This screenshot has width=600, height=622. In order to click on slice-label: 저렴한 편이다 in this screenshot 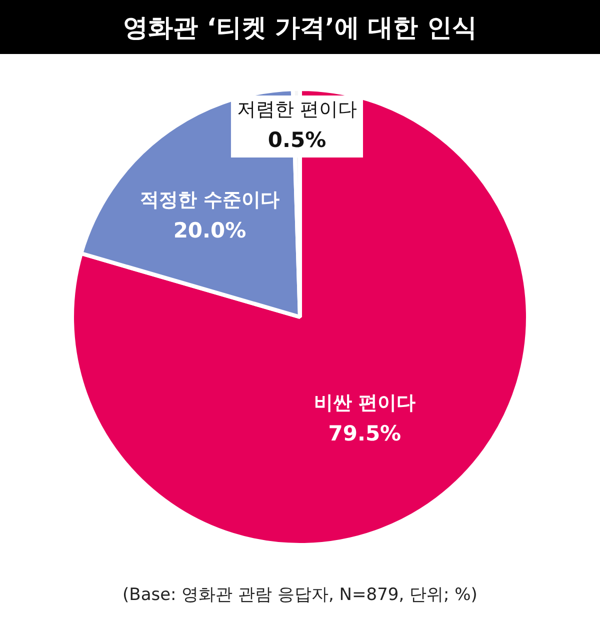, I will do `click(297, 109)`.